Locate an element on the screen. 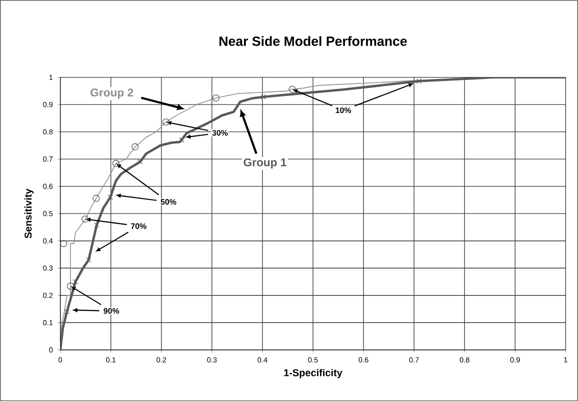 This screenshot has width=578, height=401. y-axis-title: Sensitivity is located at coordinates (29, 213).